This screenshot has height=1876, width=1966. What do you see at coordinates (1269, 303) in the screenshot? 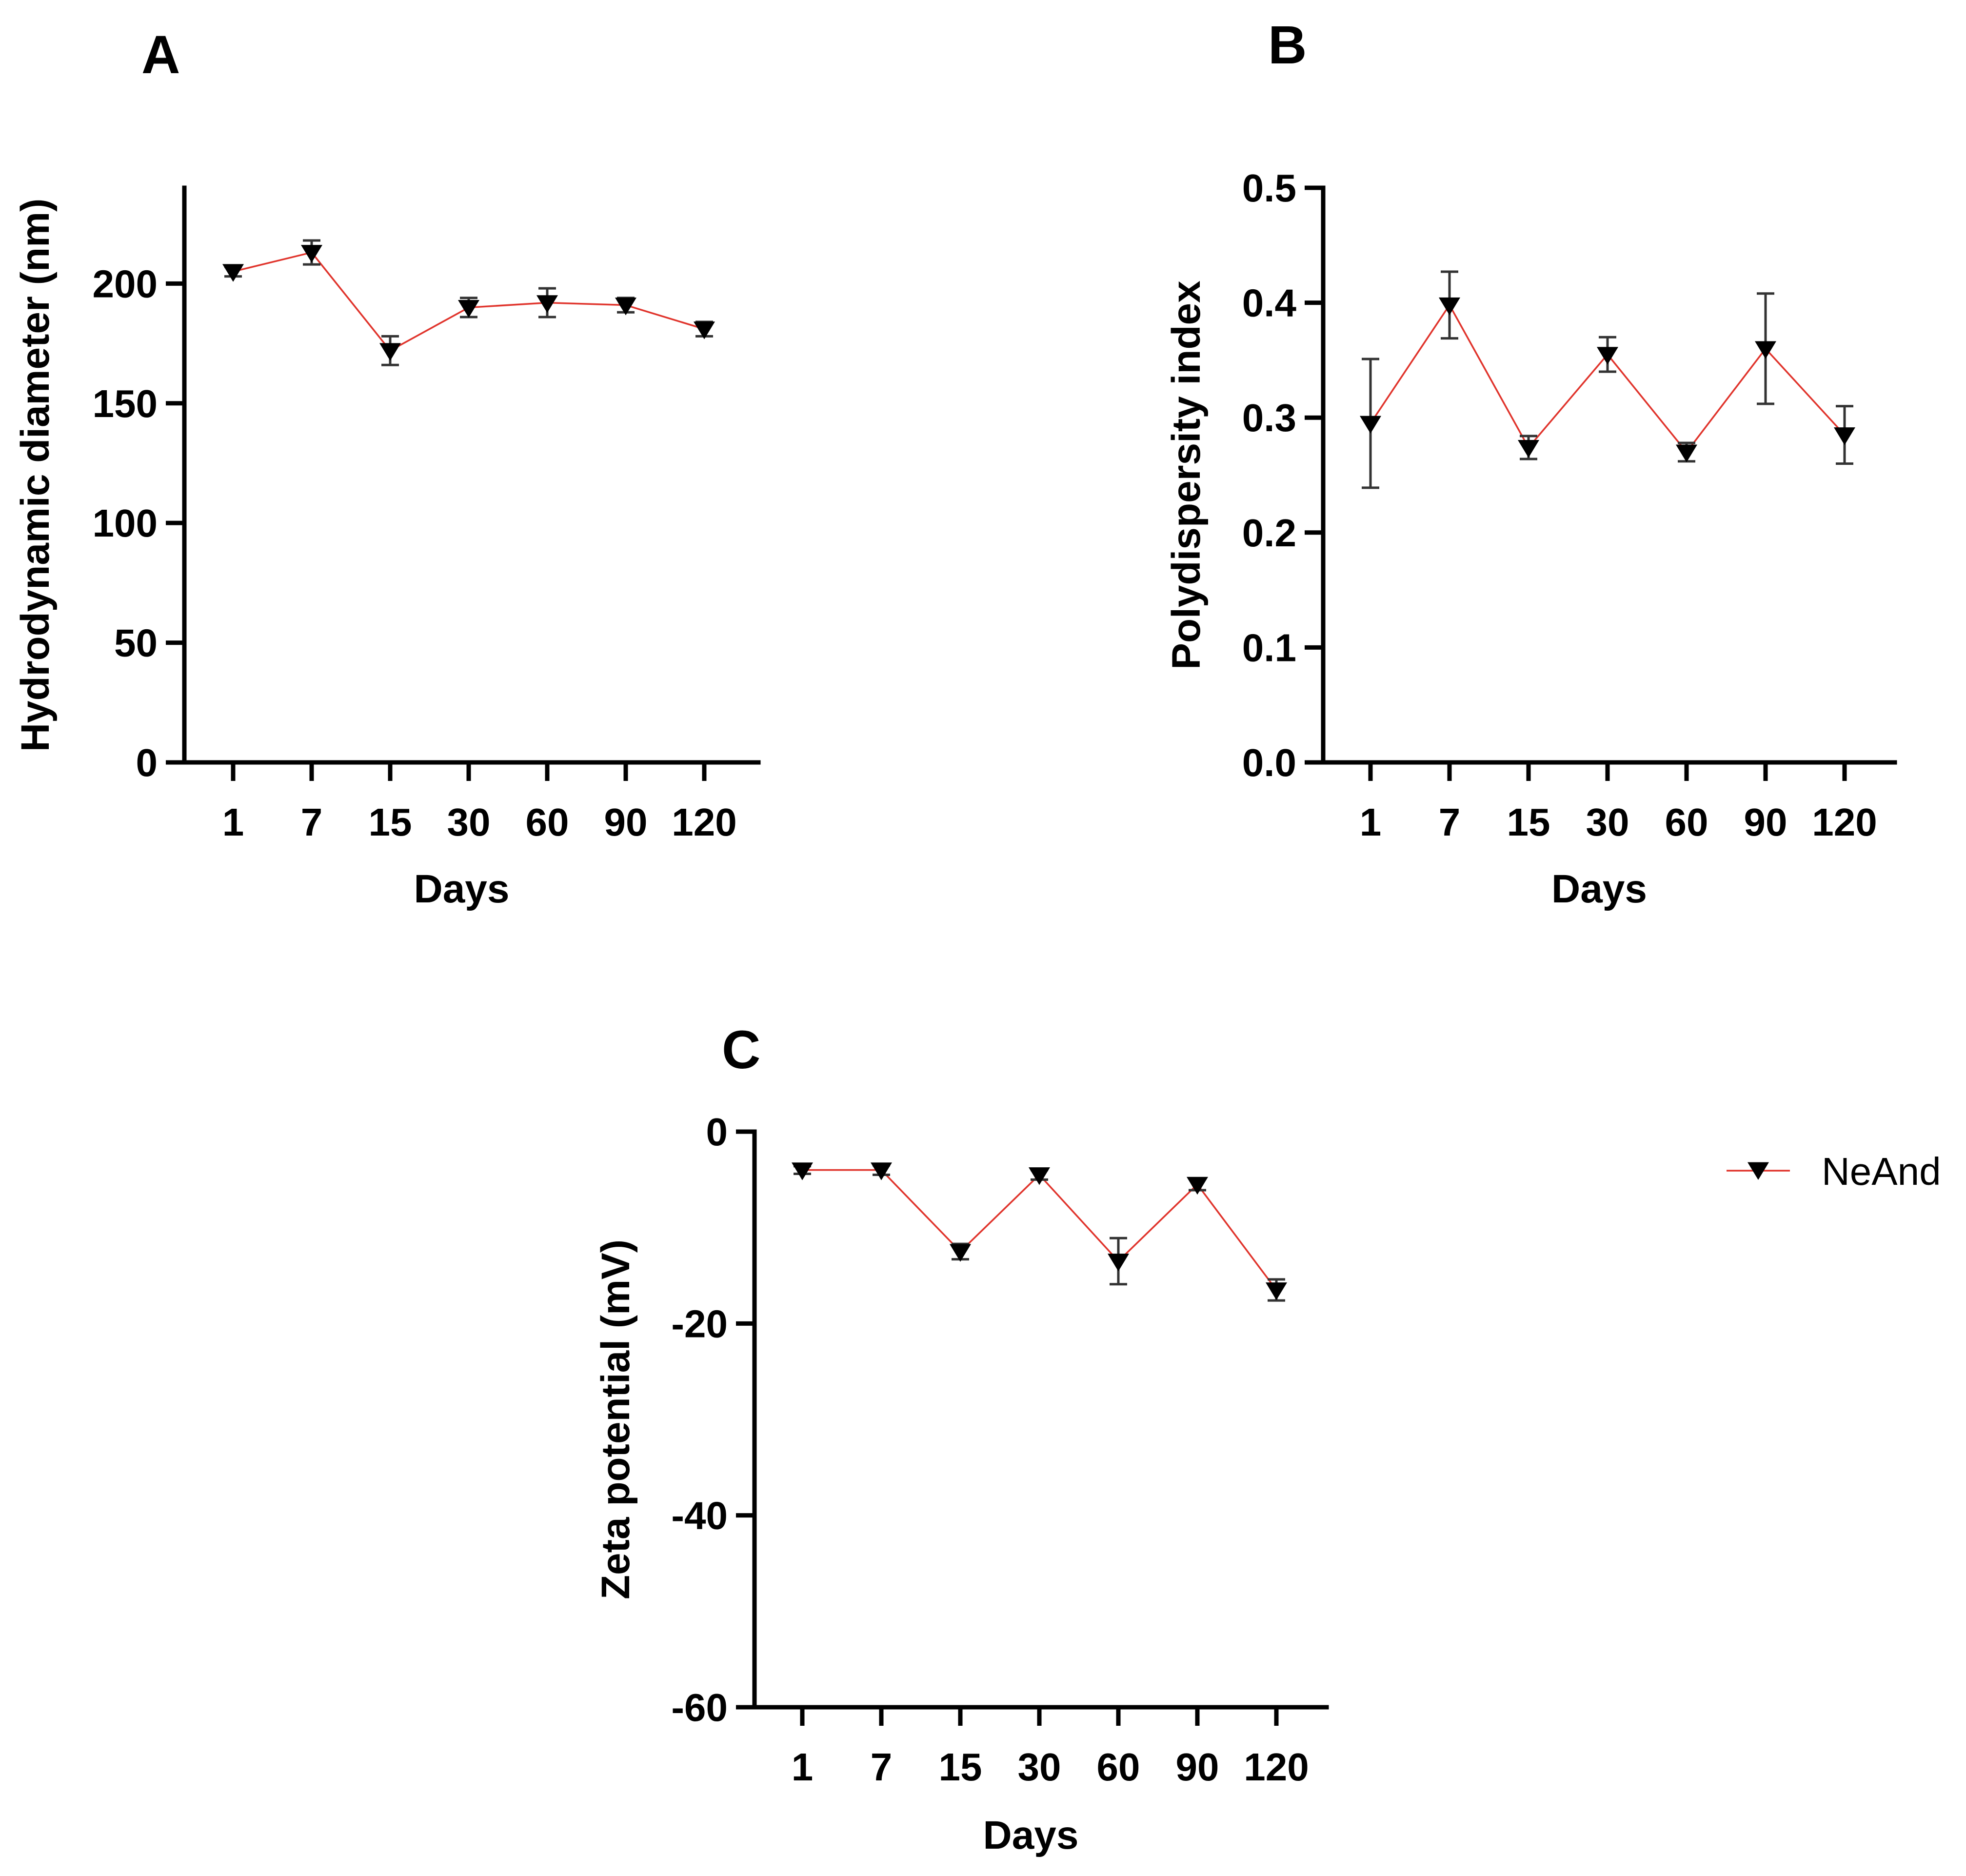
I see `y-tick-label: 0.4` at bounding box center [1269, 303].